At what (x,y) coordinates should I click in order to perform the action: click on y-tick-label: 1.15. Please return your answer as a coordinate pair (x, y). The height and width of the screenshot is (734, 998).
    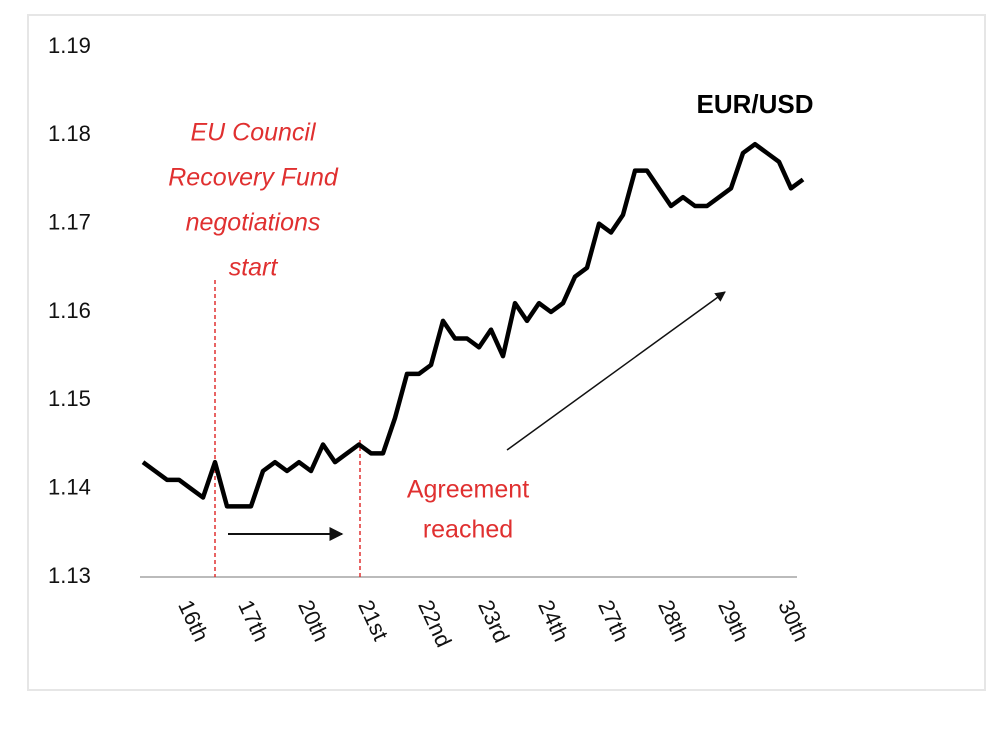
    Looking at the image, I should click on (69, 398).